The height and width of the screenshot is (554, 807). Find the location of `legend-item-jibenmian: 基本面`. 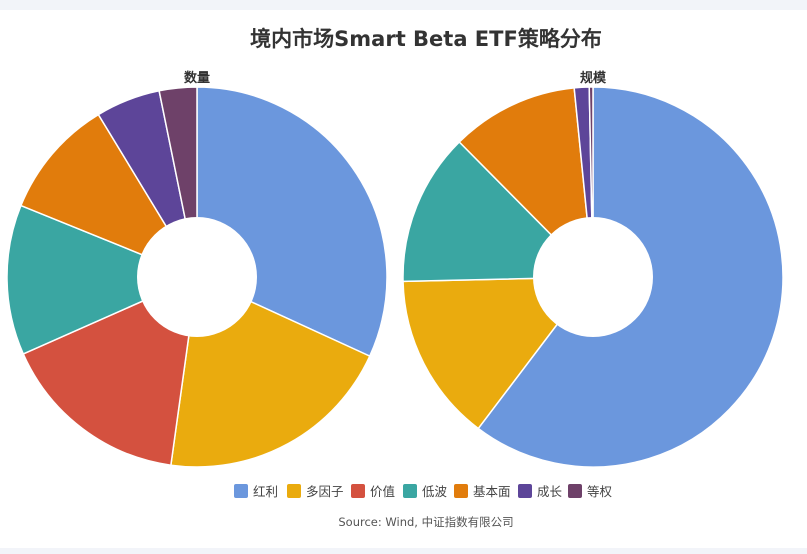

legend-item-jibenmian: 基本面 is located at coordinates (482, 491).